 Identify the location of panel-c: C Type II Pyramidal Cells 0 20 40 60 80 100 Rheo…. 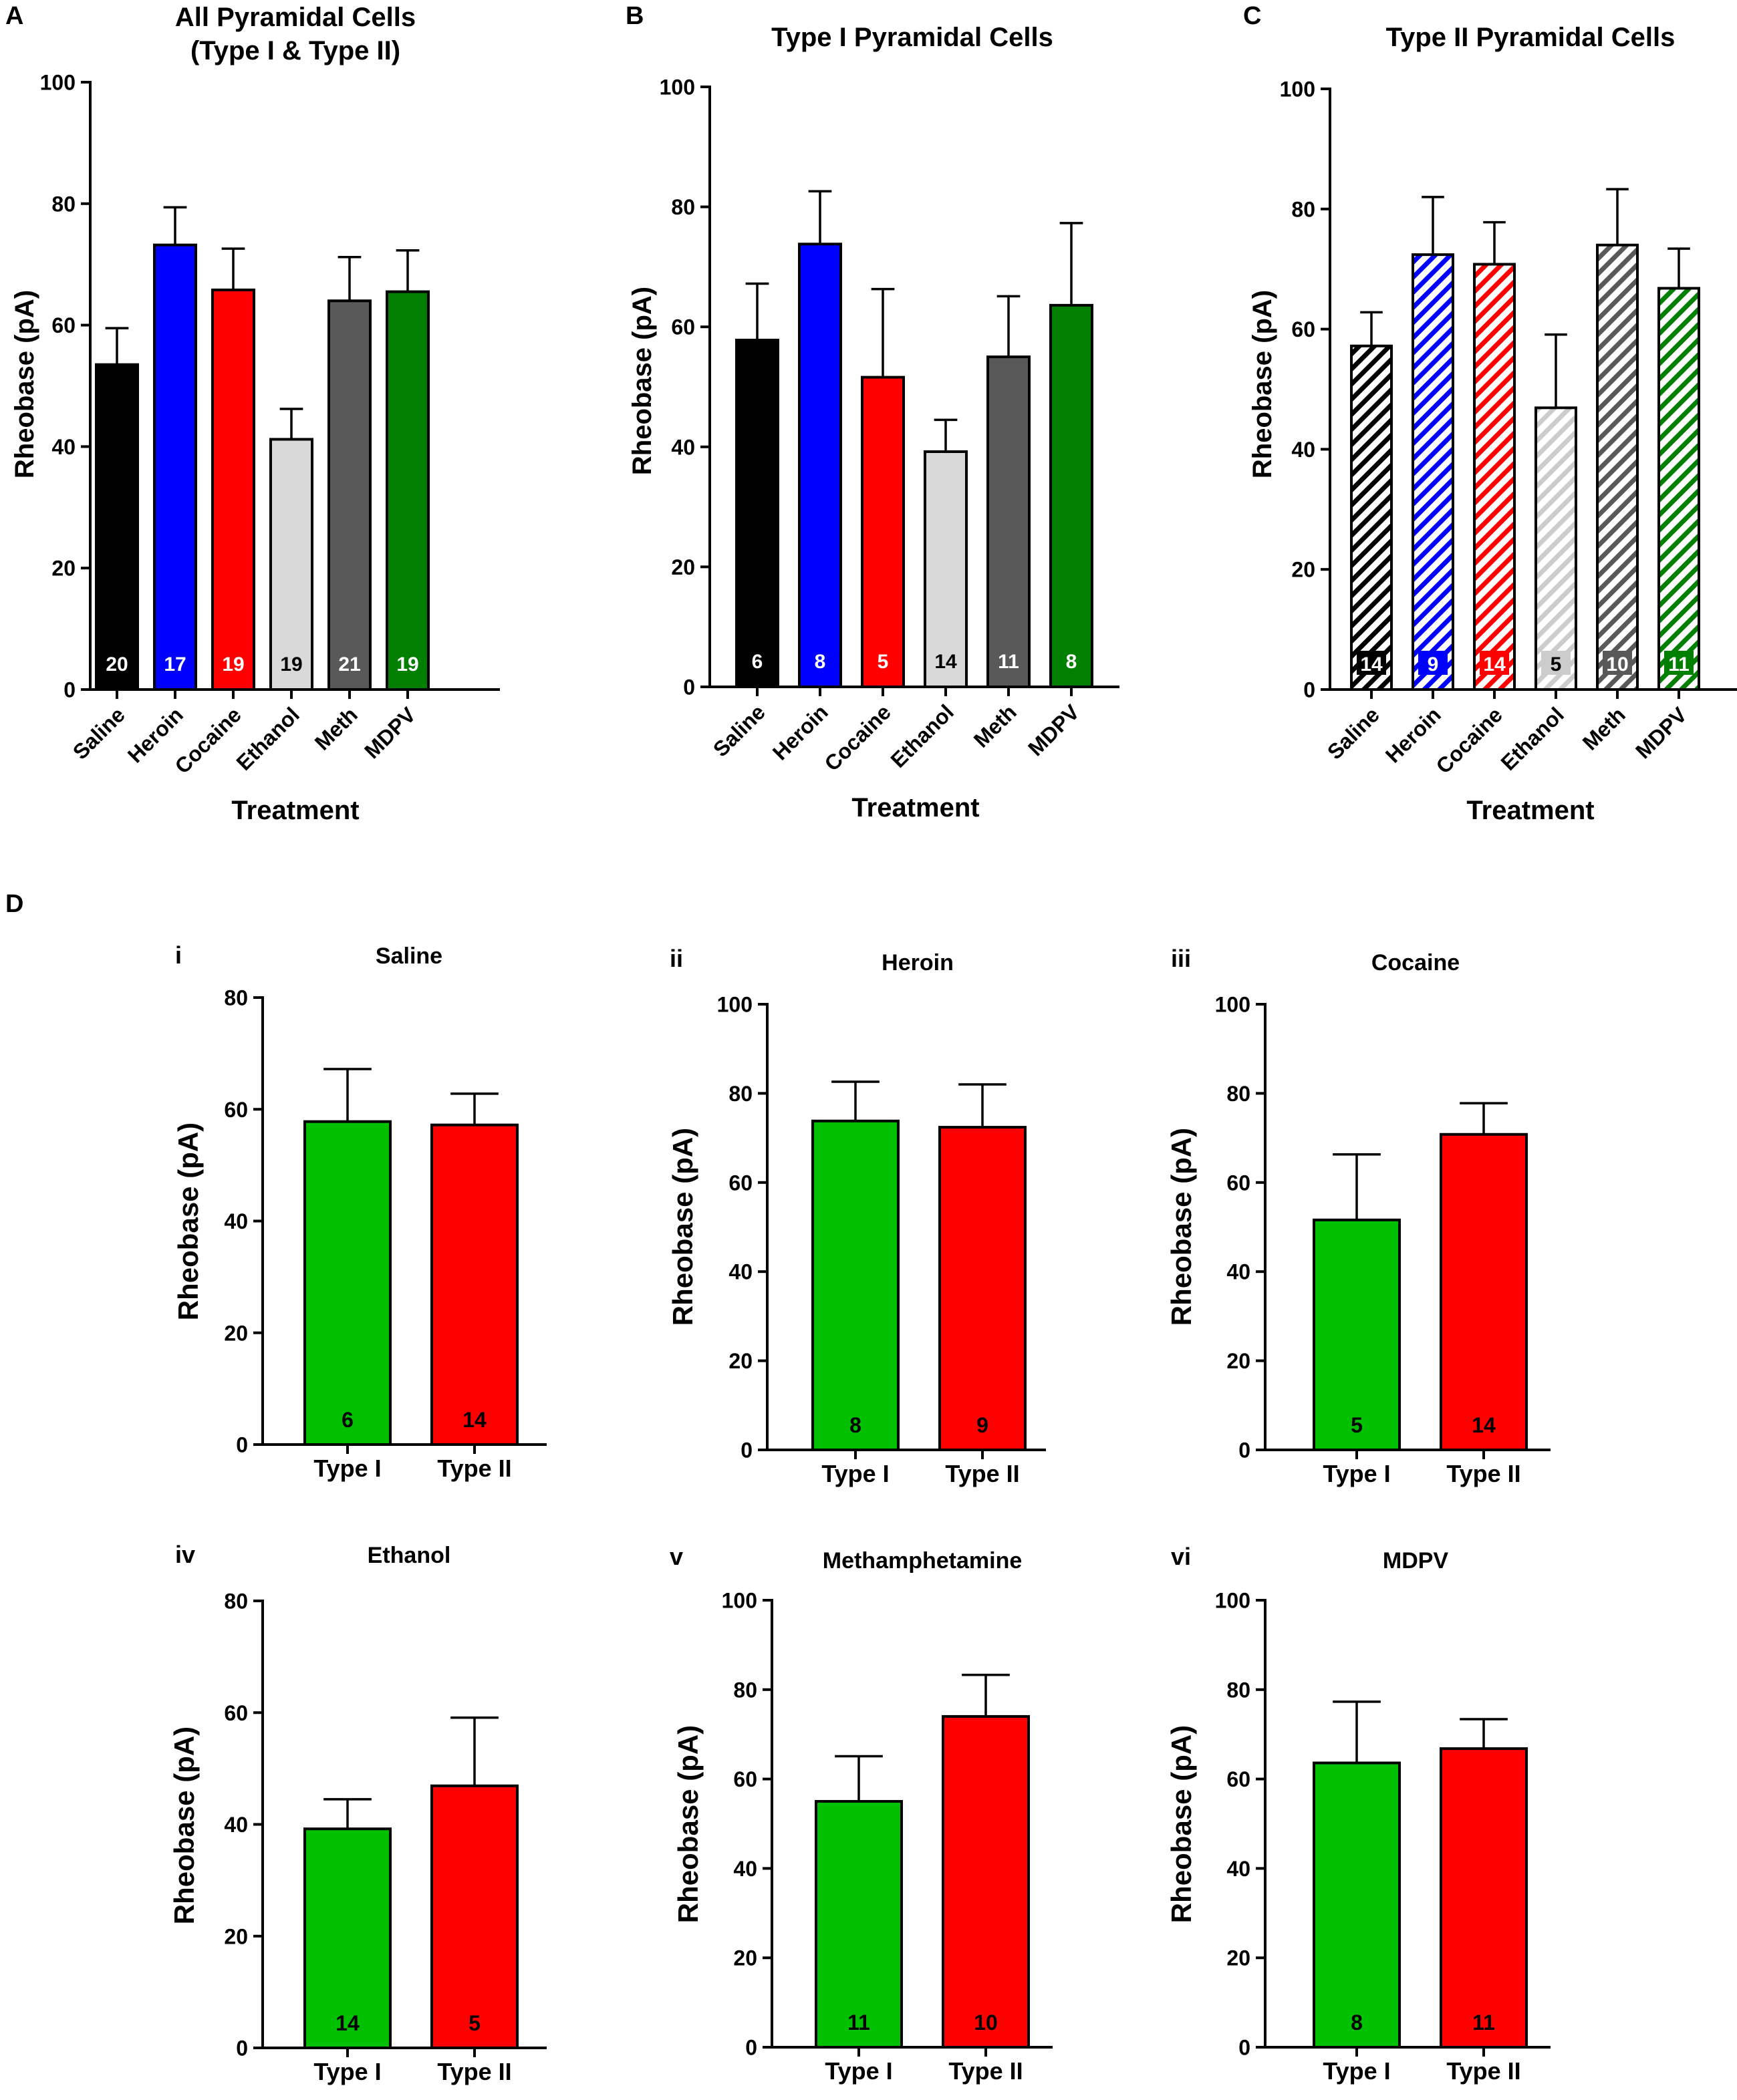
(1490, 413).